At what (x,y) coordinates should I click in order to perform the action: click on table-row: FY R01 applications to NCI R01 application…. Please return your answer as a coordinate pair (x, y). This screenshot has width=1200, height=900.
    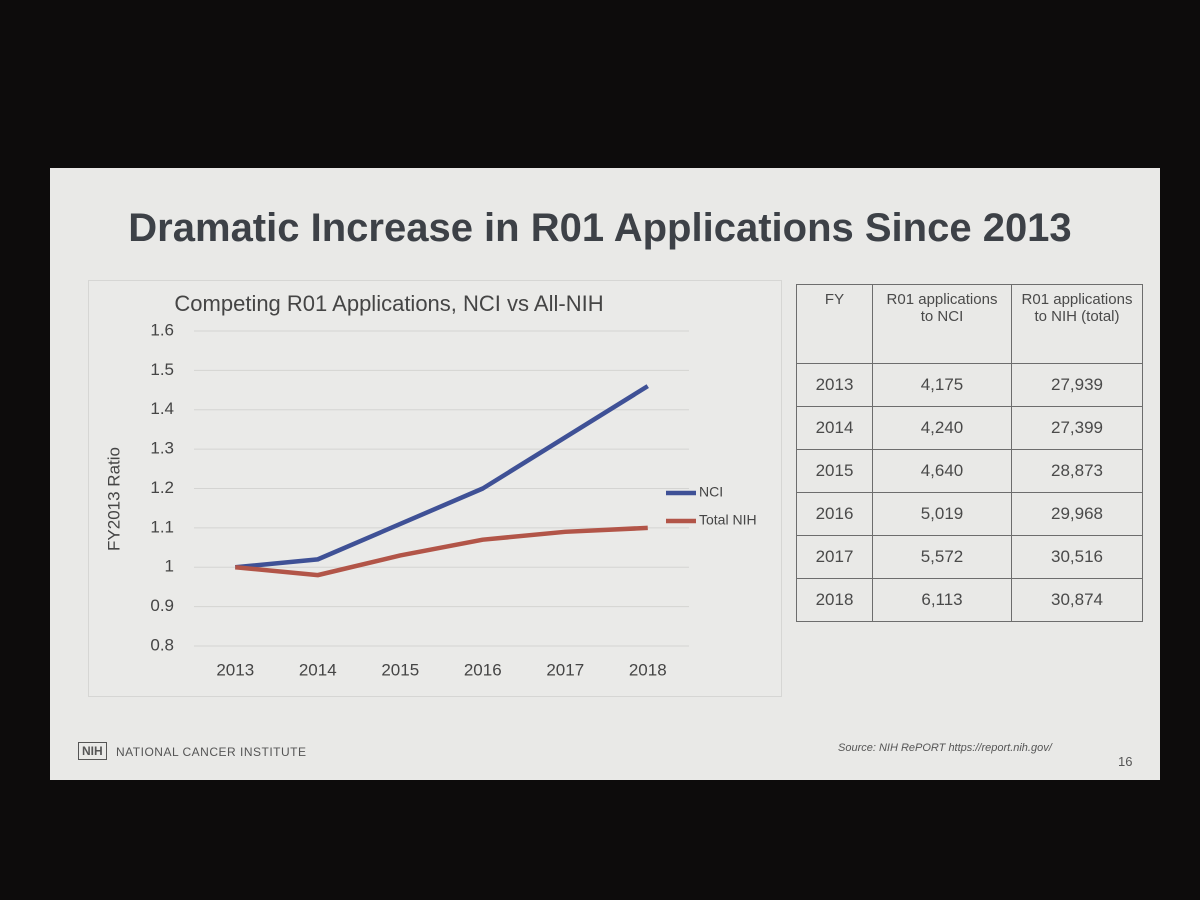
    Looking at the image, I should click on (969, 324).